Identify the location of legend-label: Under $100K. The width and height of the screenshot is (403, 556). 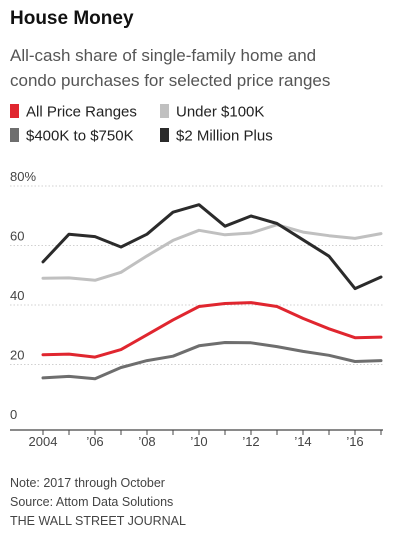
(220, 112).